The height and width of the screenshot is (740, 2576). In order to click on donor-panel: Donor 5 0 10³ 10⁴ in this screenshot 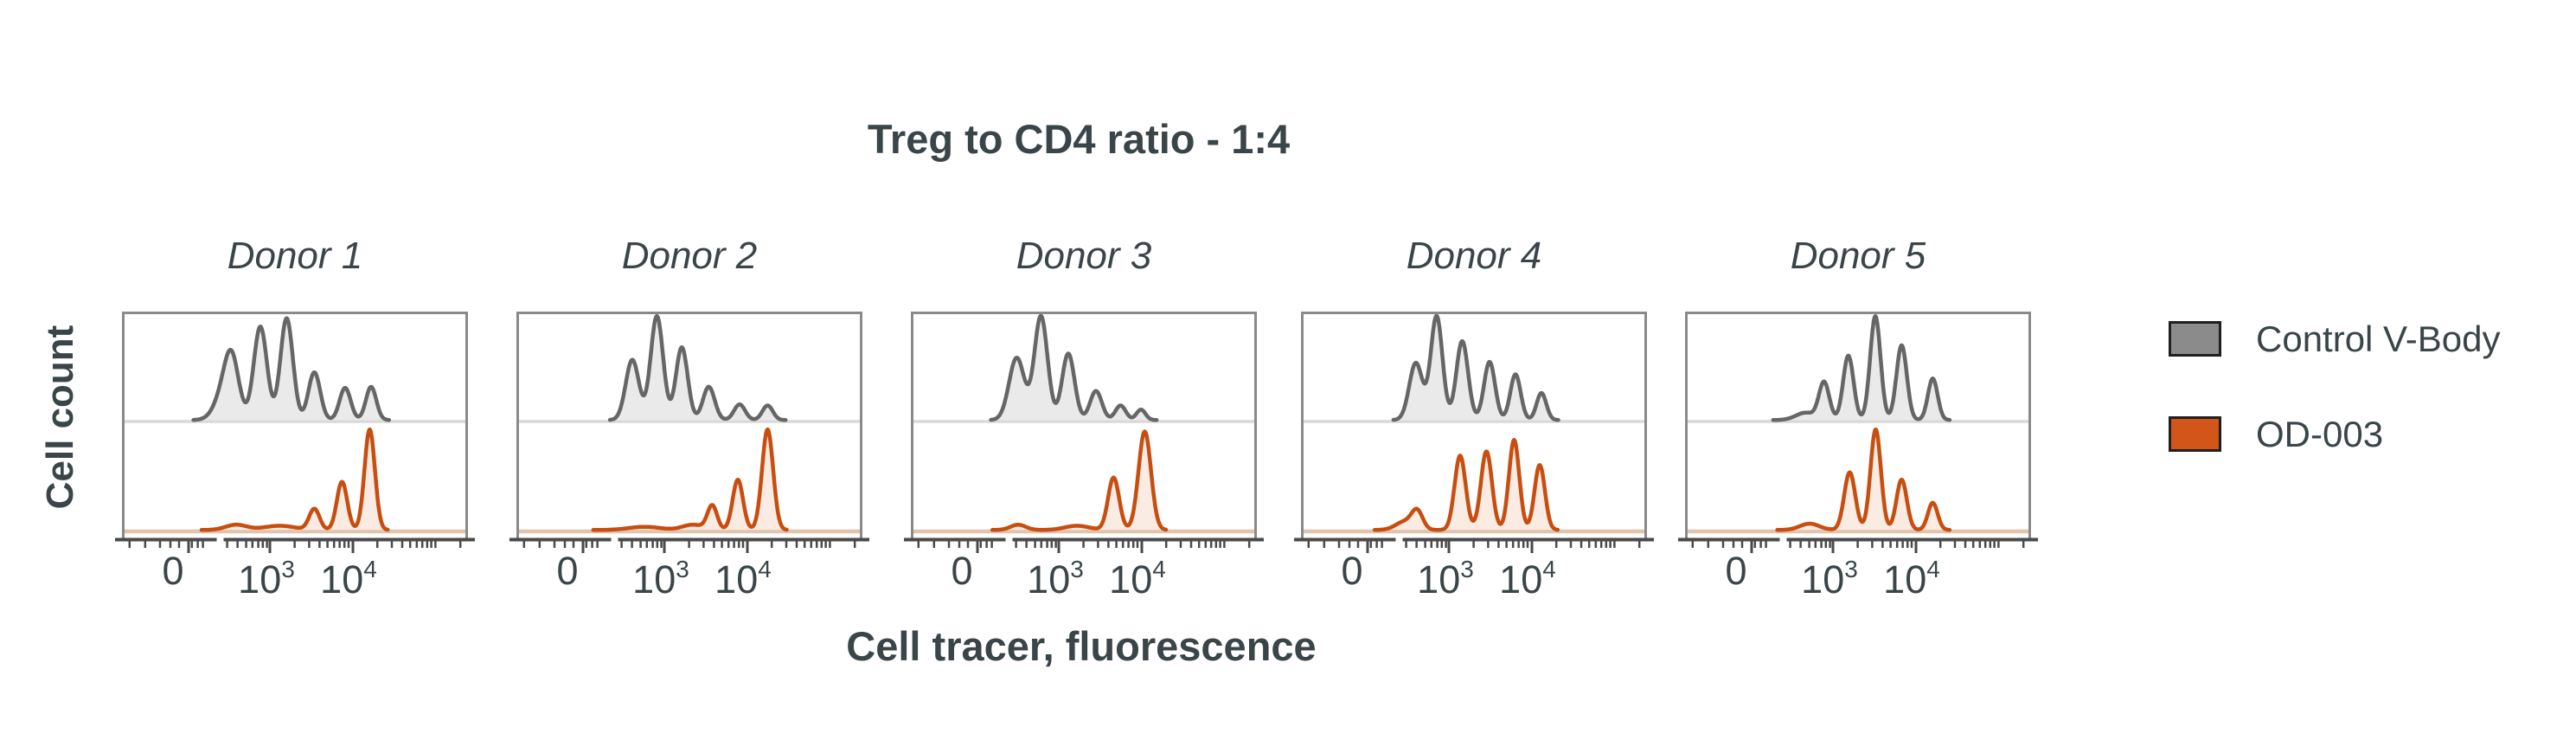, I will do `click(1858, 424)`.